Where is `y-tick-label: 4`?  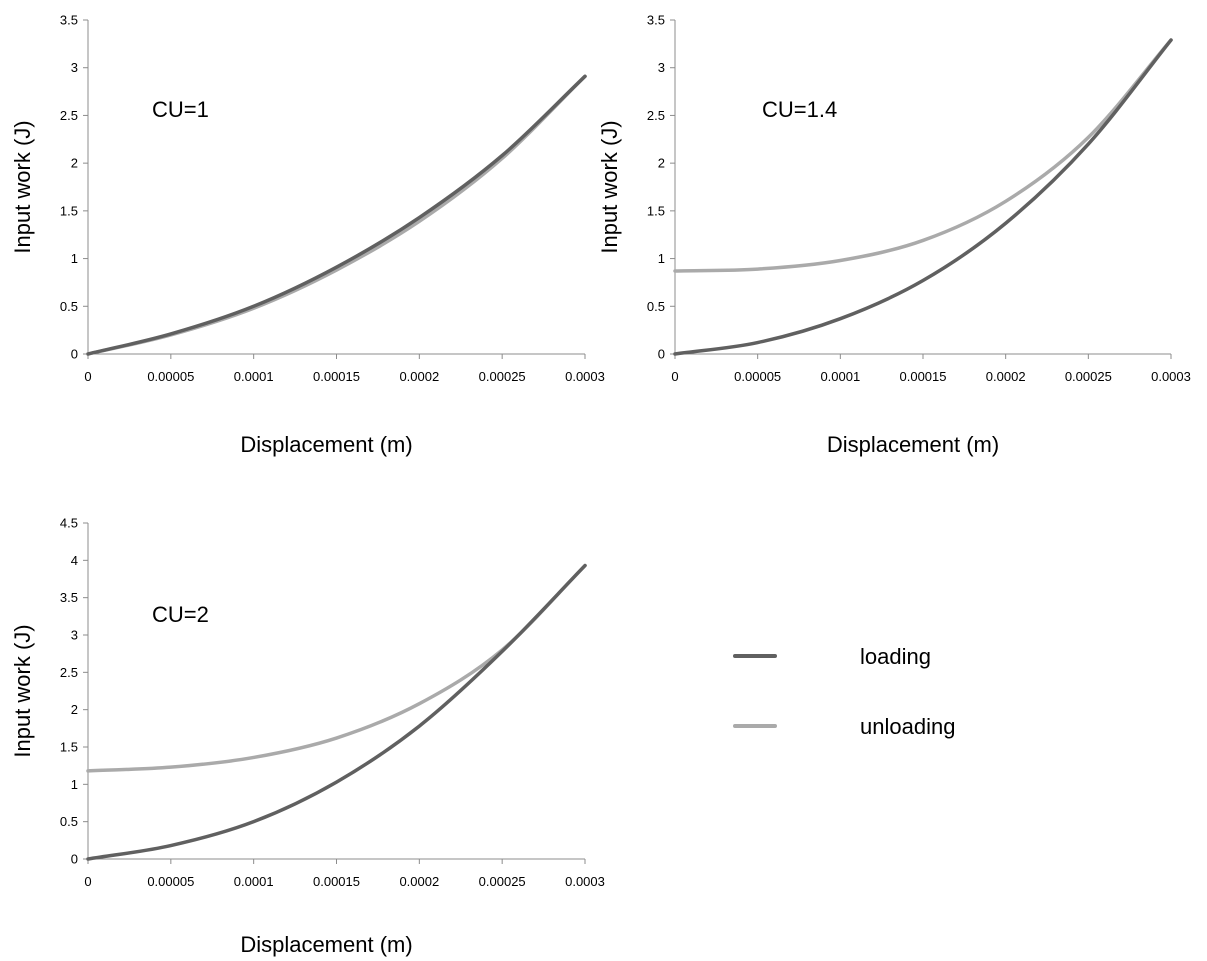 y-tick-label: 4 is located at coordinates (74, 560).